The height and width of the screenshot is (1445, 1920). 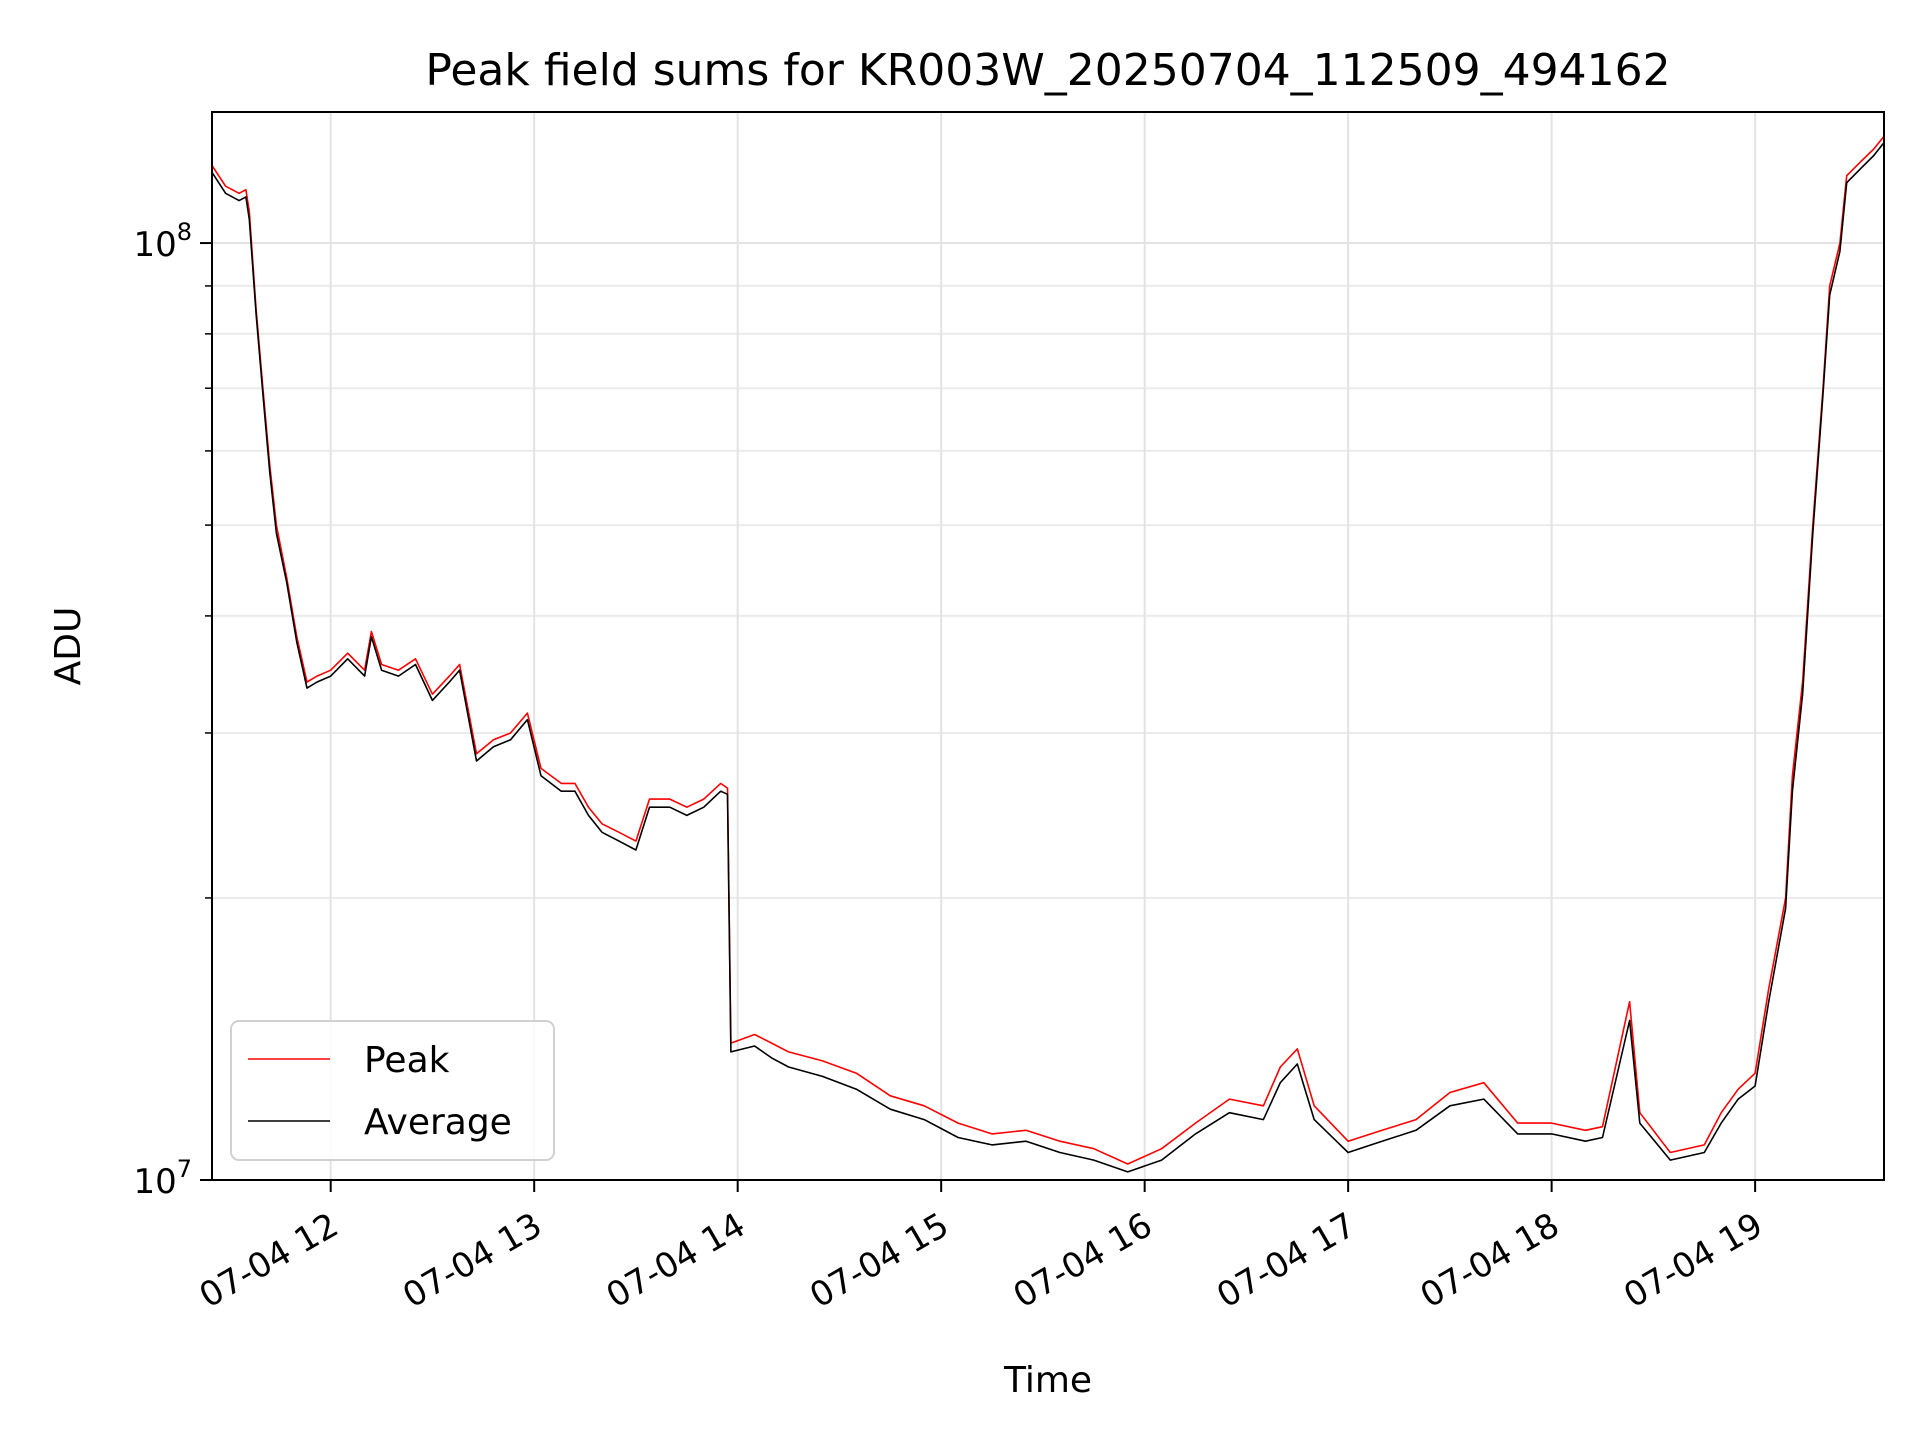 What do you see at coordinates (1047, 1380) in the screenshot?
I see `x-axis-label: Time` at bounding box center [1047, 1380].